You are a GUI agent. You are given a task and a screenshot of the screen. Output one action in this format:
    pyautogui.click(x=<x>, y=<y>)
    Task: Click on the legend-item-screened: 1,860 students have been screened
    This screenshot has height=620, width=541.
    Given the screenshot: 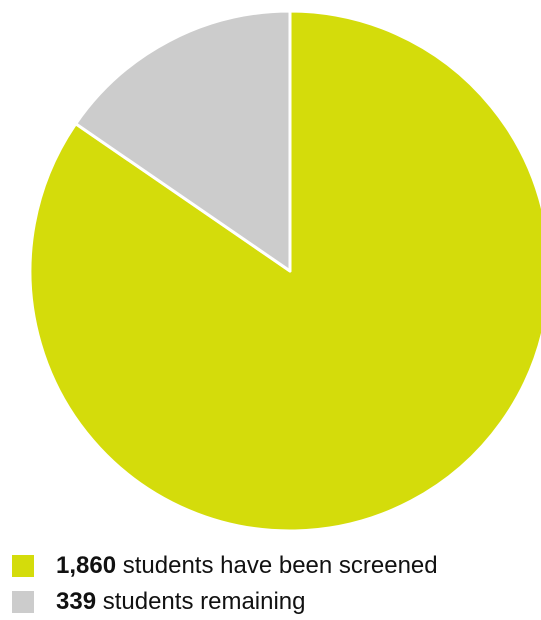 What is the action you would take?
    pyautogui.click(x=274, y=566)
    